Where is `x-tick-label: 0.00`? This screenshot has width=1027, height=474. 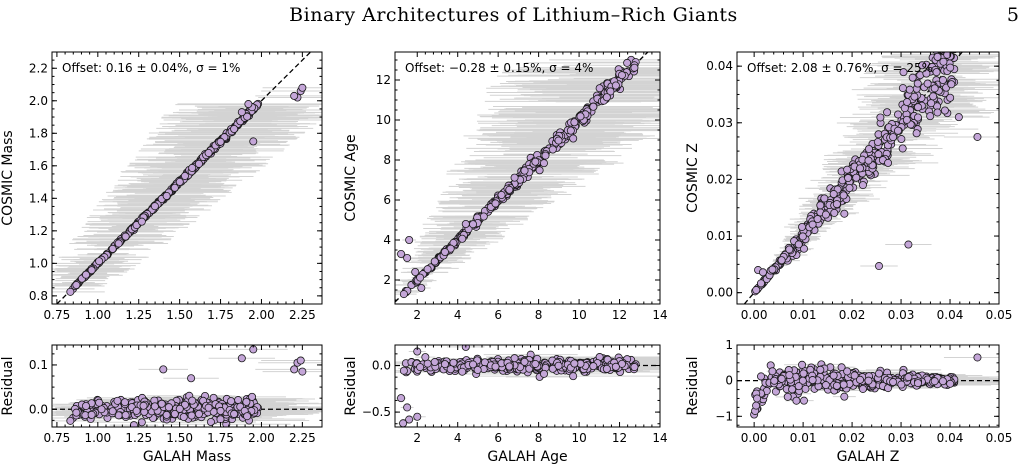 x-tick-label: 0.00 is located at coordinates (754, 315).